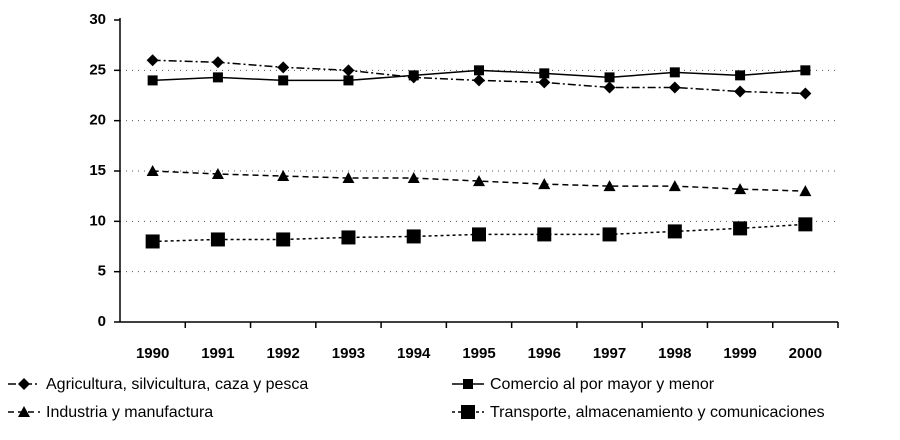 Image resolution: width=900 pixels, height=440 pixels. I want to click on x-tick-label: 2000, so click(805, 353).